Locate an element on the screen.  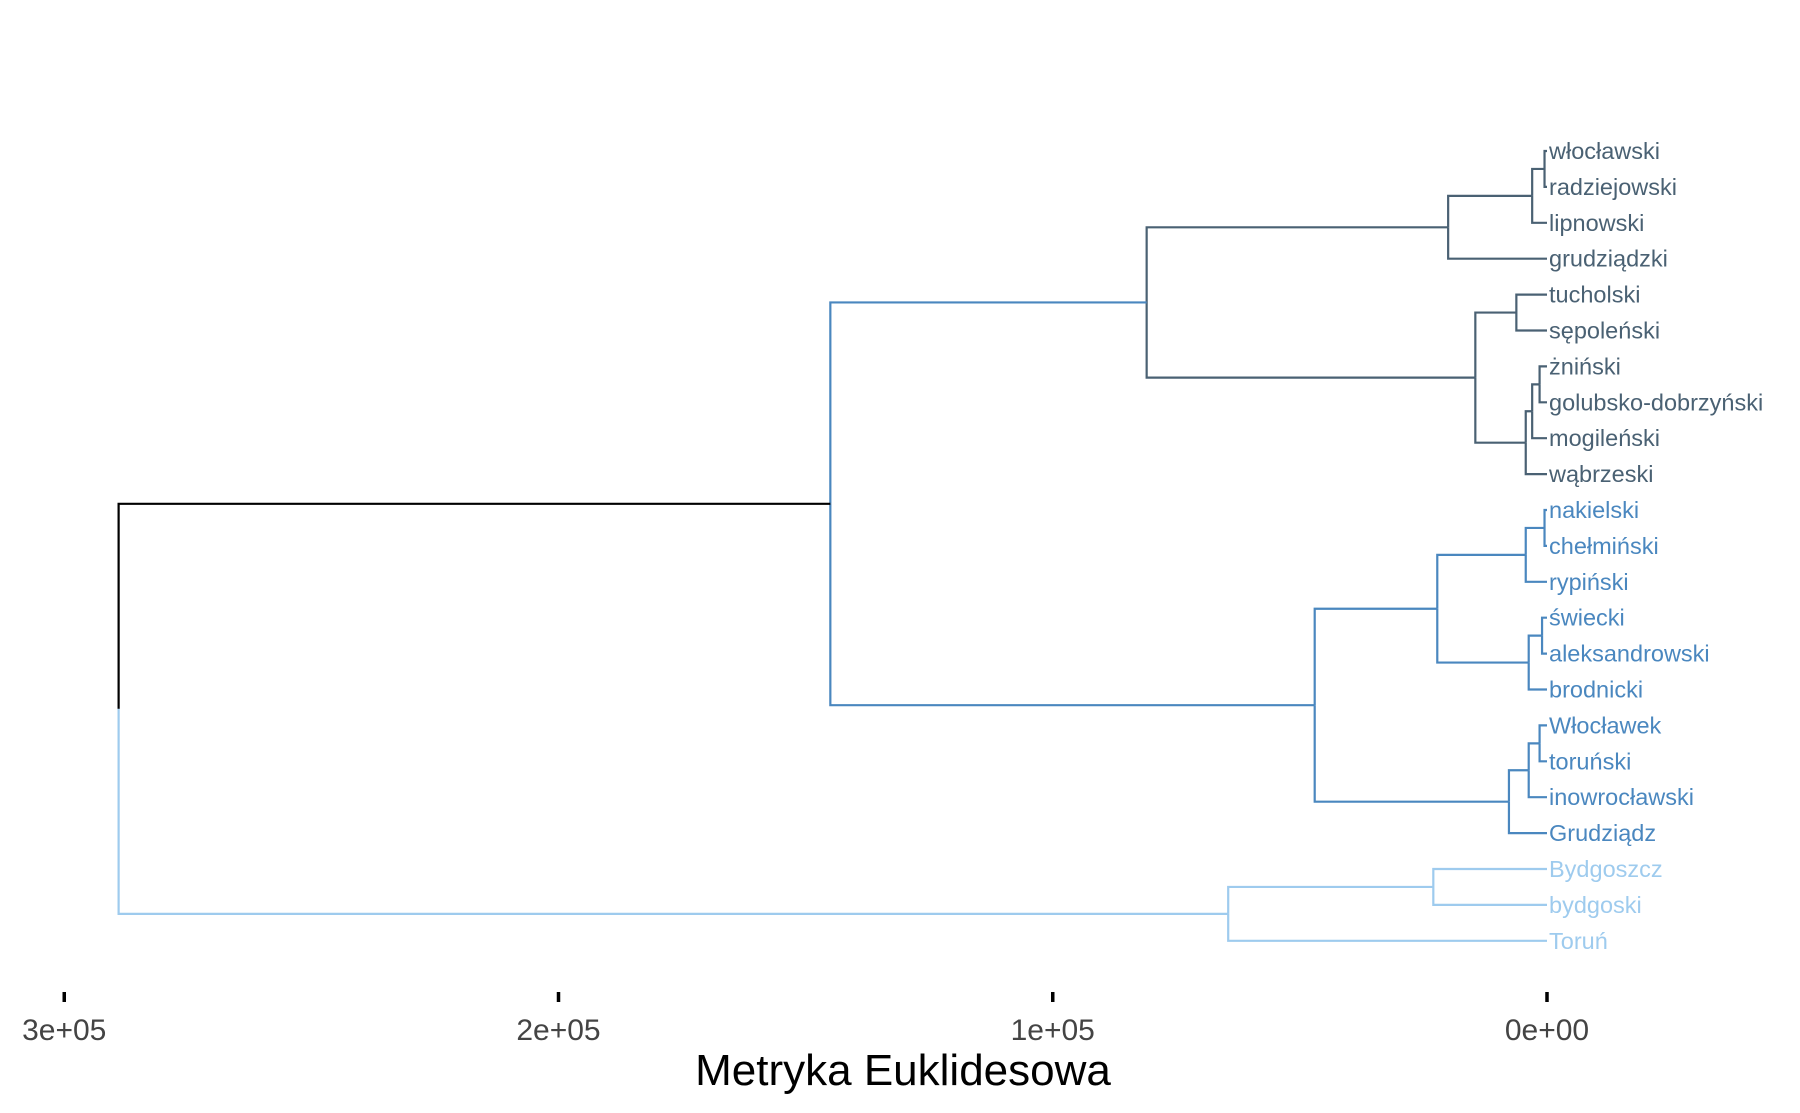
leaf-label: brodnicki is located at coordinates (1596, 690).